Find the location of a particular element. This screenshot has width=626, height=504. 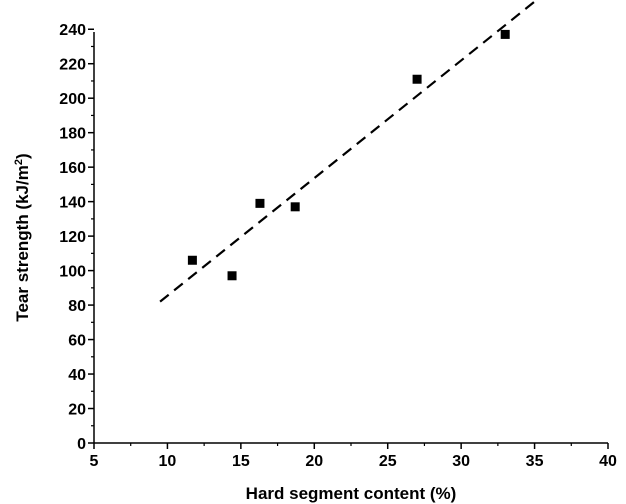

x-tick-label: 5 is located at coordinates (94, 461).